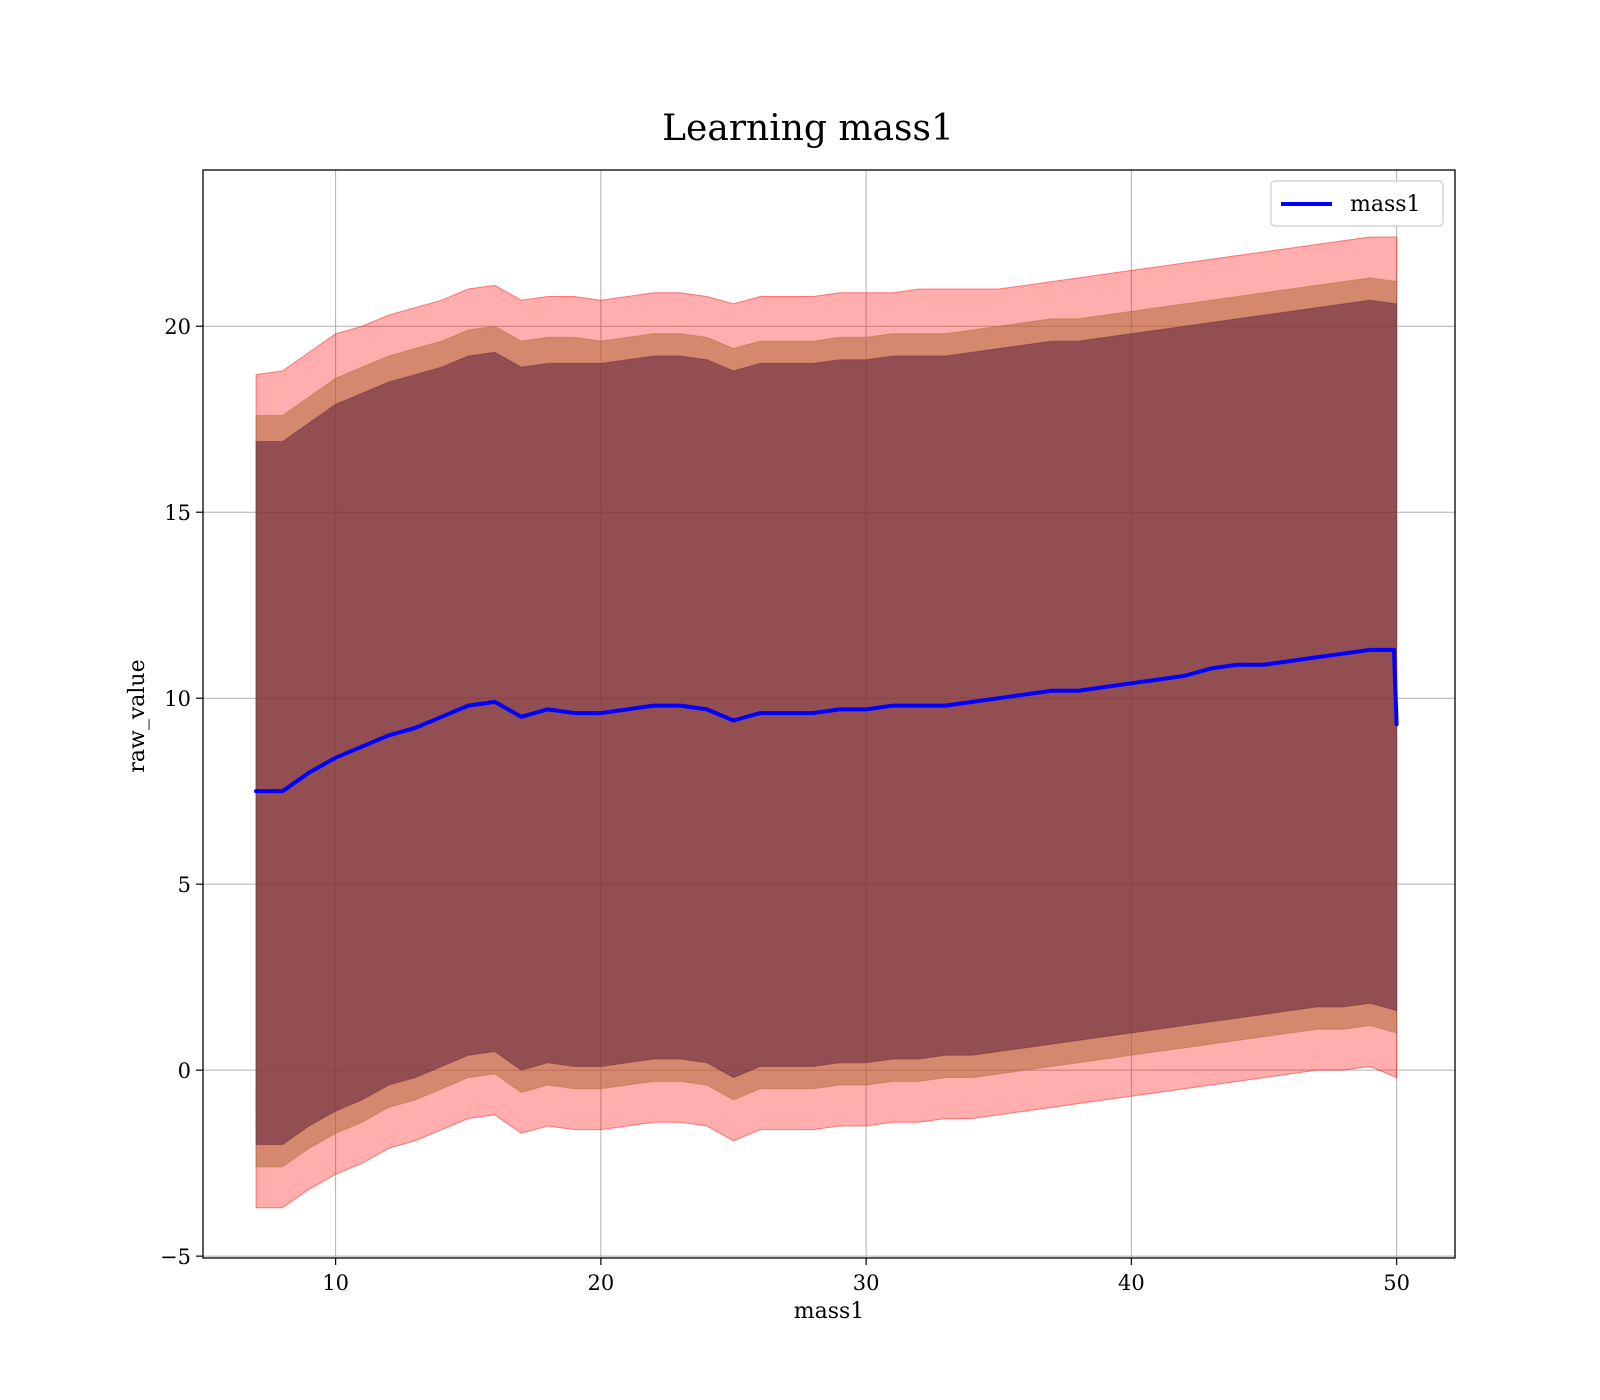 The image size is (1600, 1400). What do you see at coordinates (184, 1071) in the screenshot?
I see `y-tick-label-0: 0` at bounding box center [184, 1071].